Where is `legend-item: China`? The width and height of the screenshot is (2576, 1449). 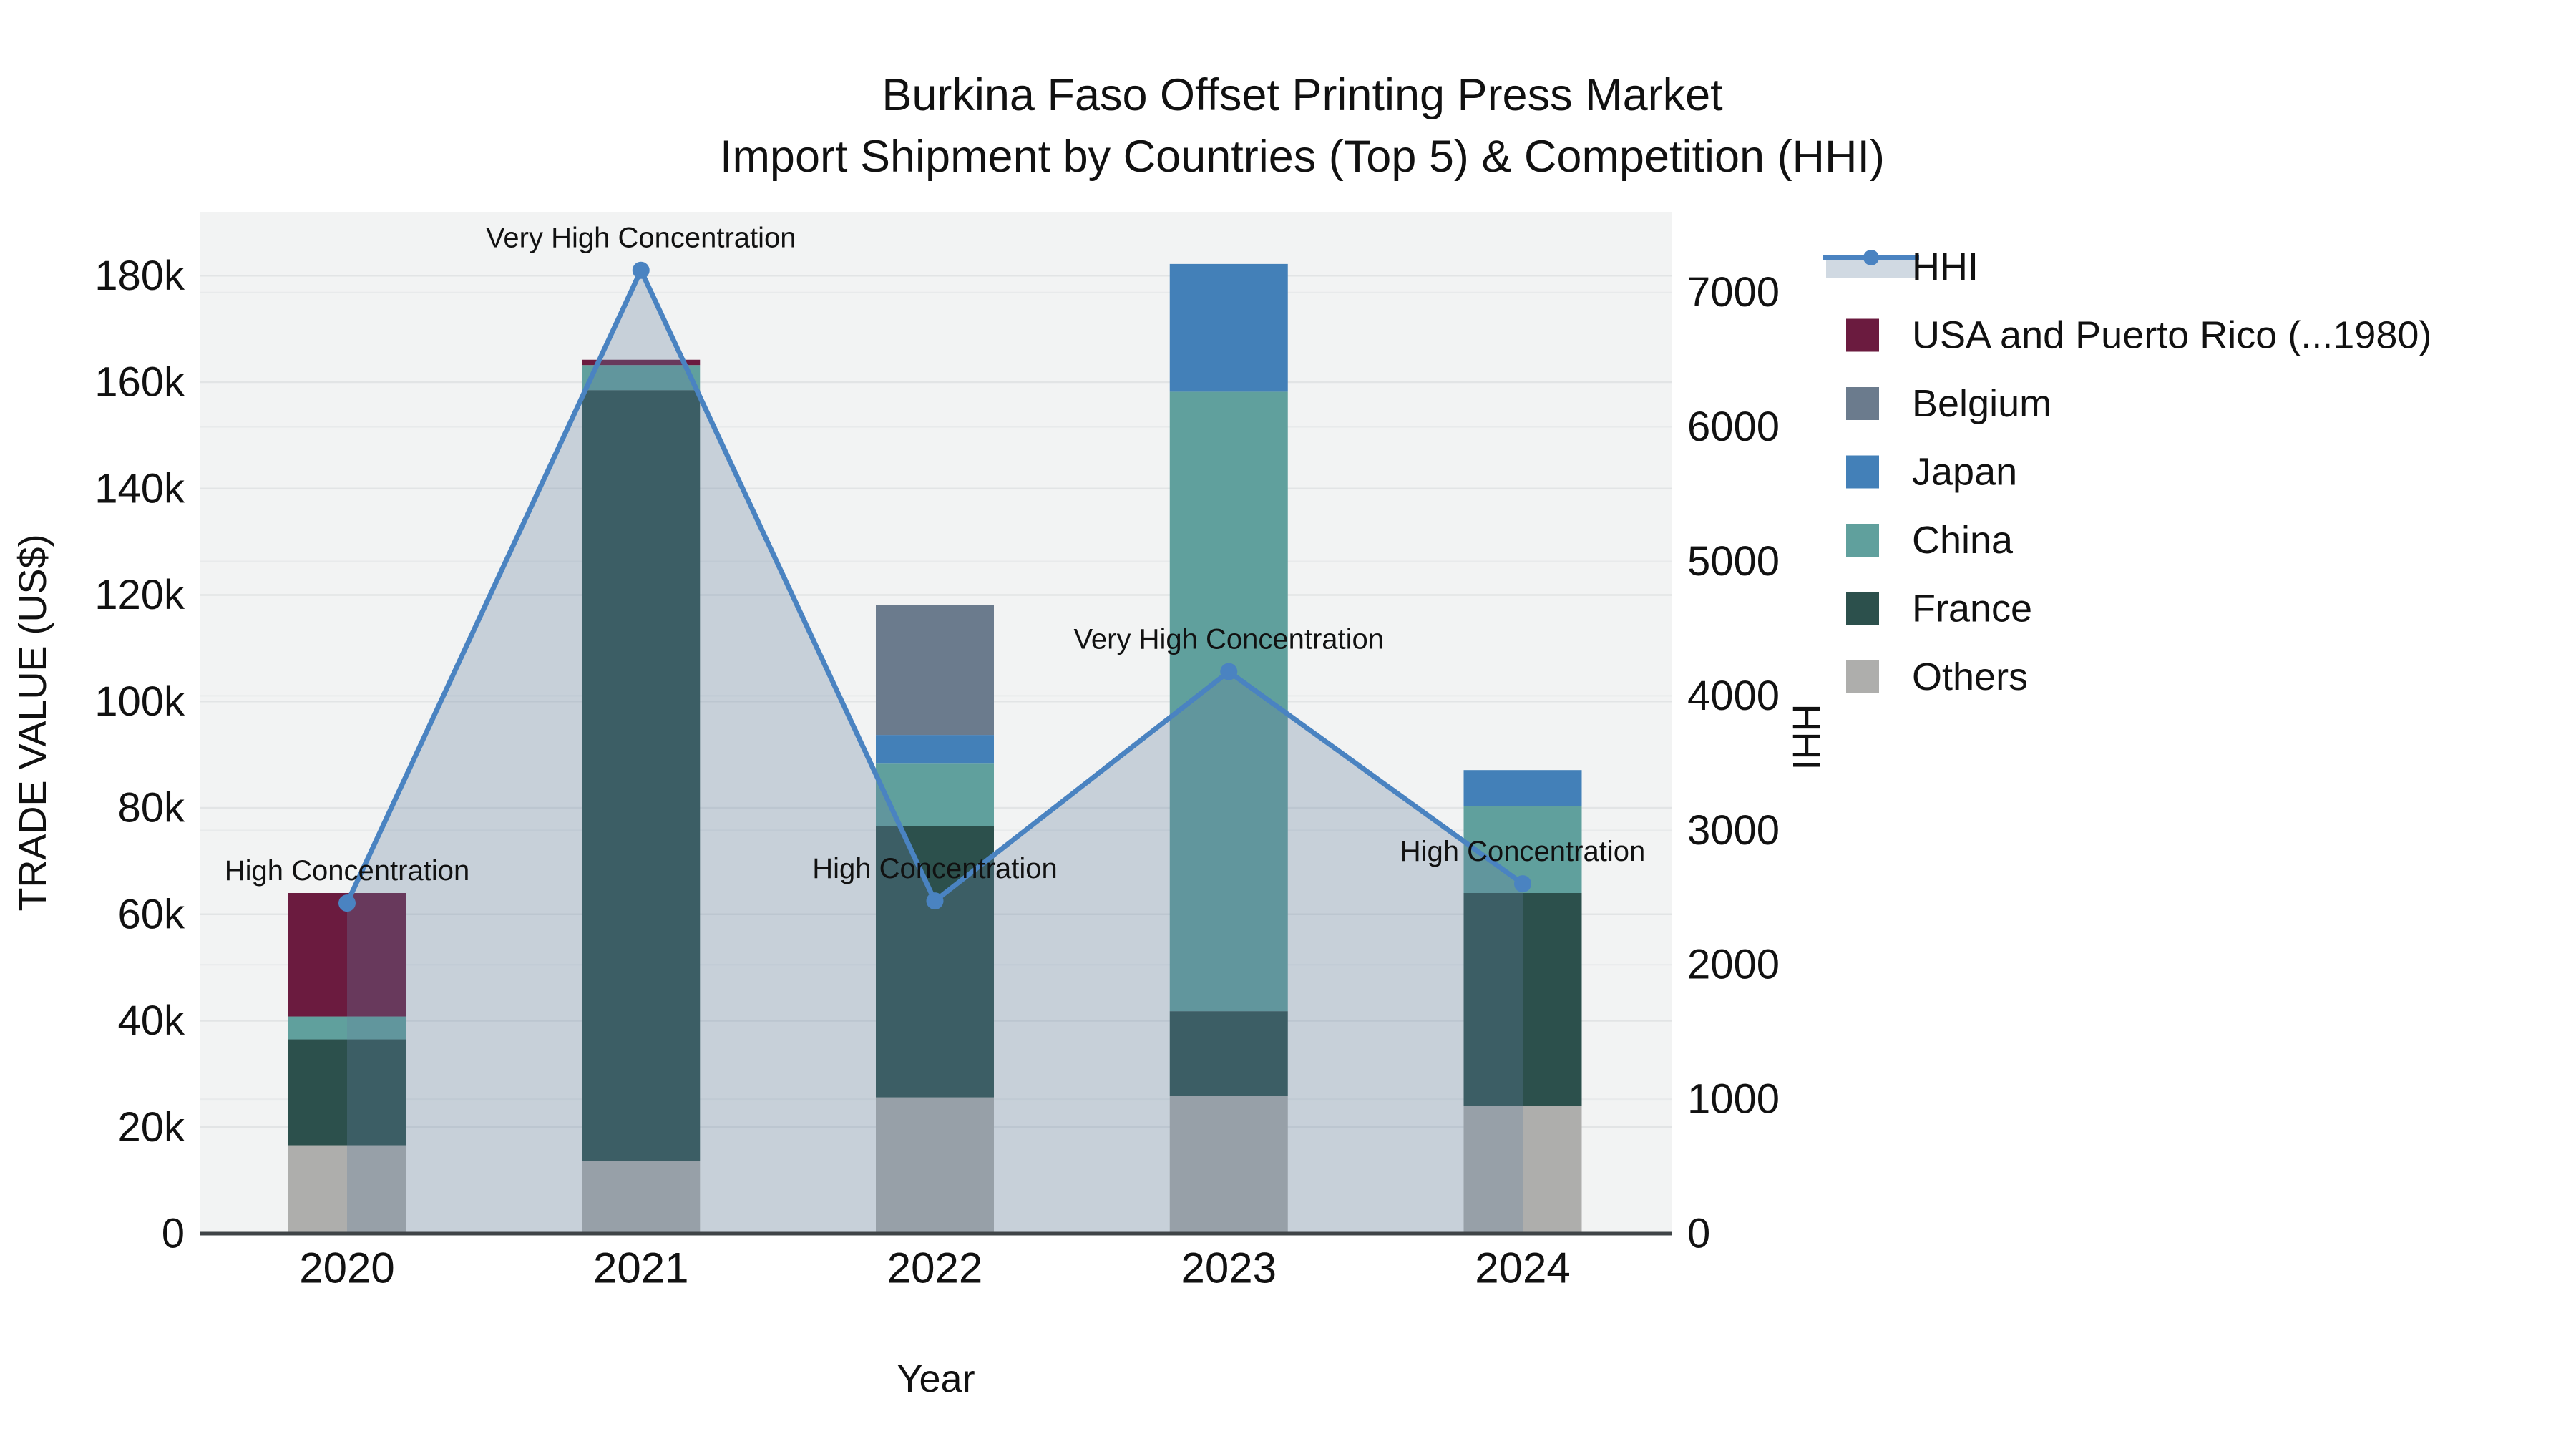
legend-item: China is located at coordinates (1930, 540).